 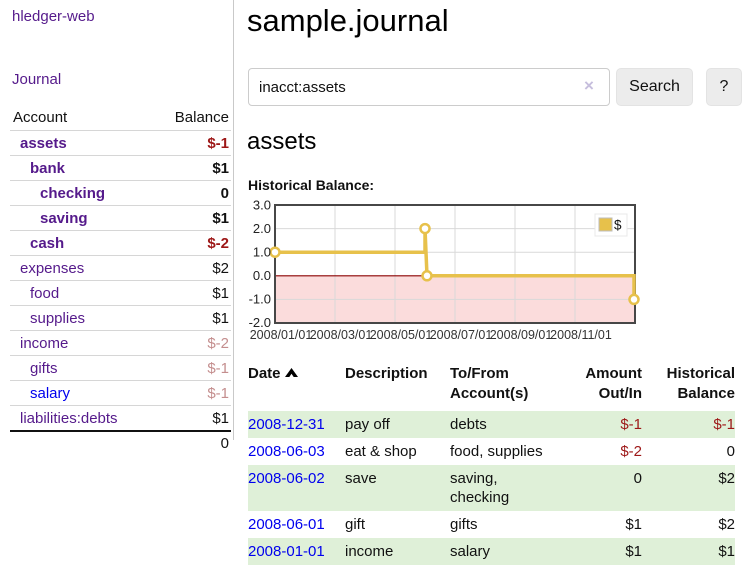 What do you see at coordinates (491, 424) in the screenshot?
I see `transaction-row: 2008-12-31 pay off debts $-1 $-1` at bounding box center [491, 424].